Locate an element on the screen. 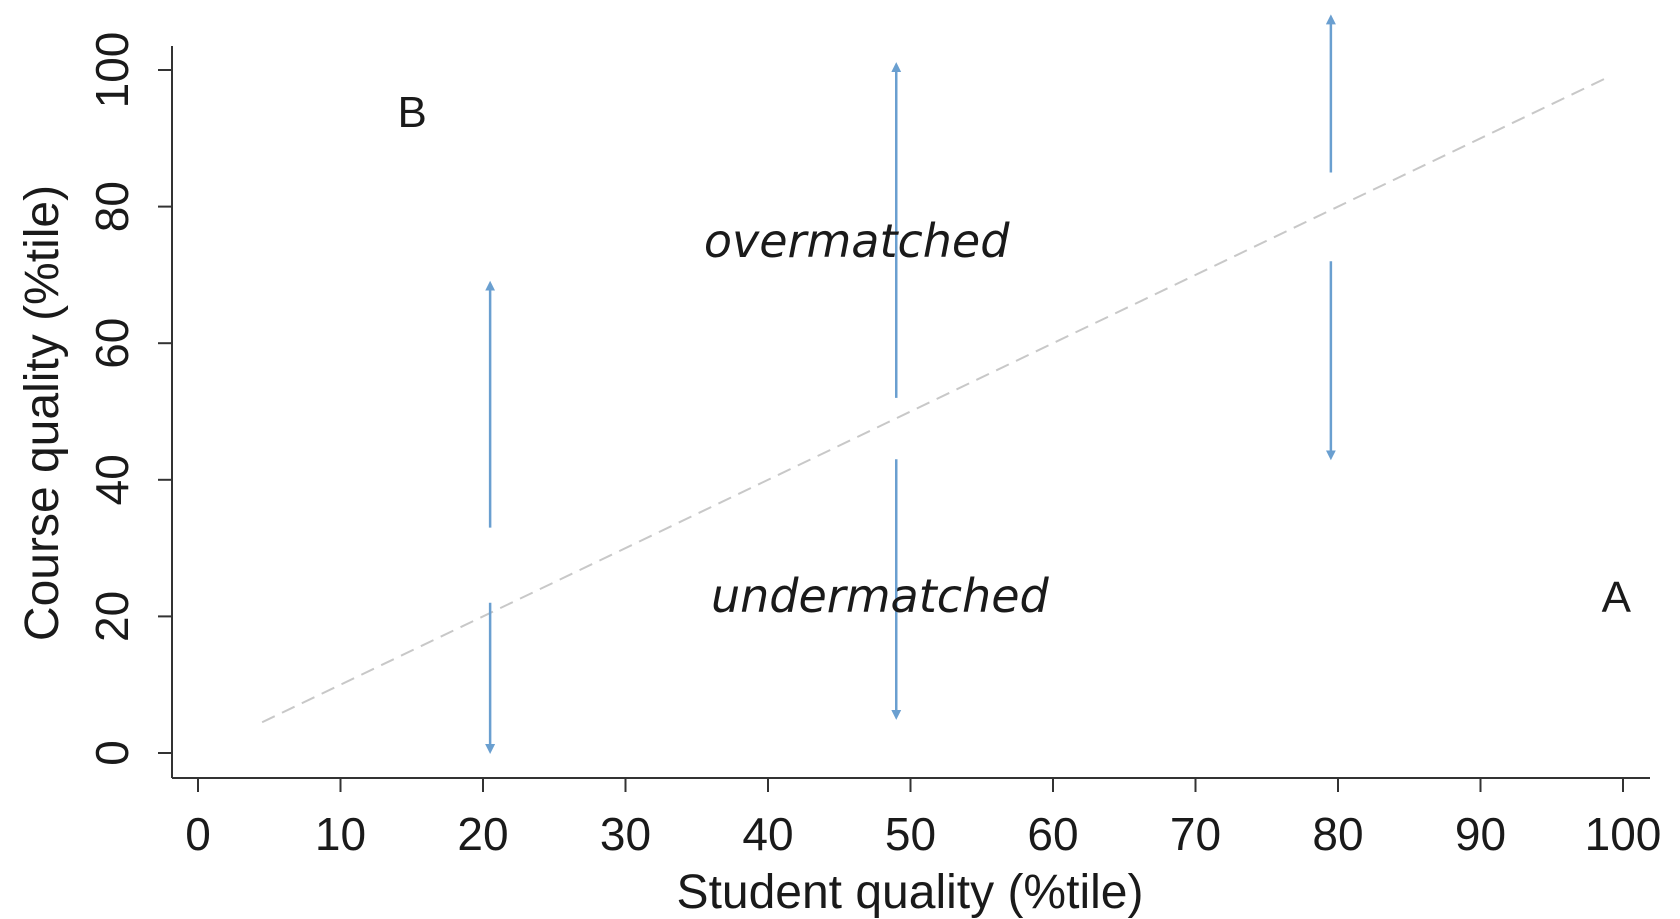  y-tick-label: 20 is located at coordinates (112, 616).